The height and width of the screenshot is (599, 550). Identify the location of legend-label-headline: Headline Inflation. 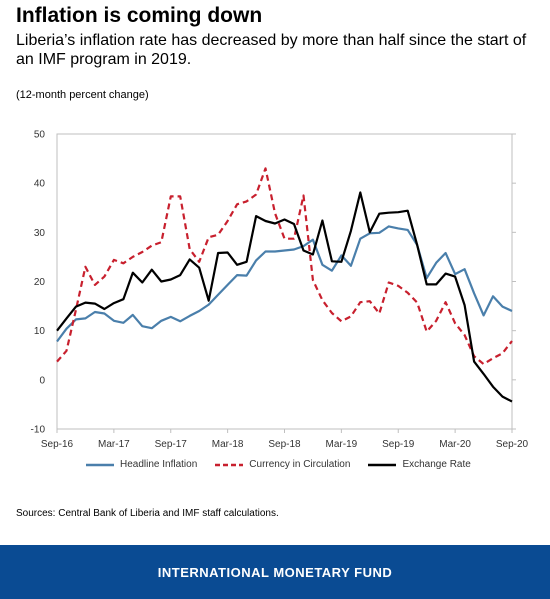
(159, 464).